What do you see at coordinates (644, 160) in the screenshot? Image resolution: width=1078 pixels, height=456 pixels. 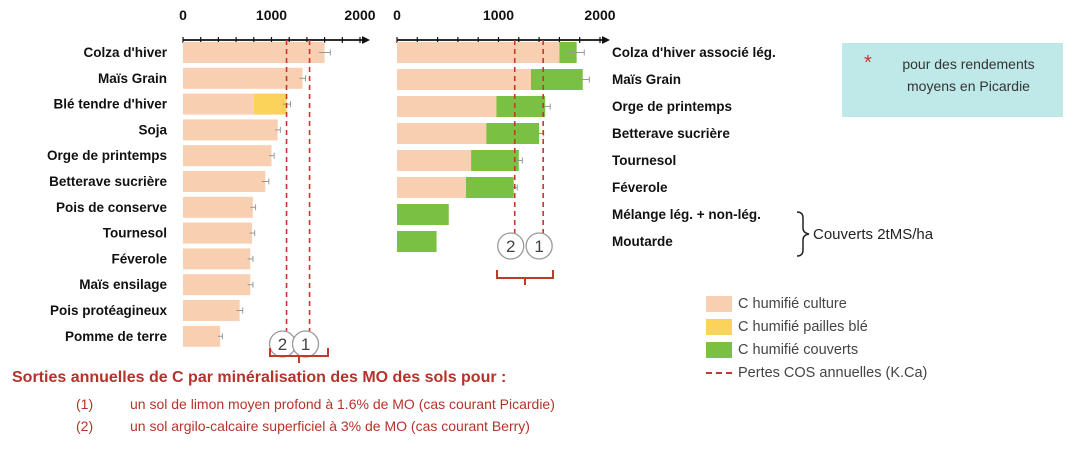 I see `category-label-2: Tournesol` at bounding box center [644, 160].